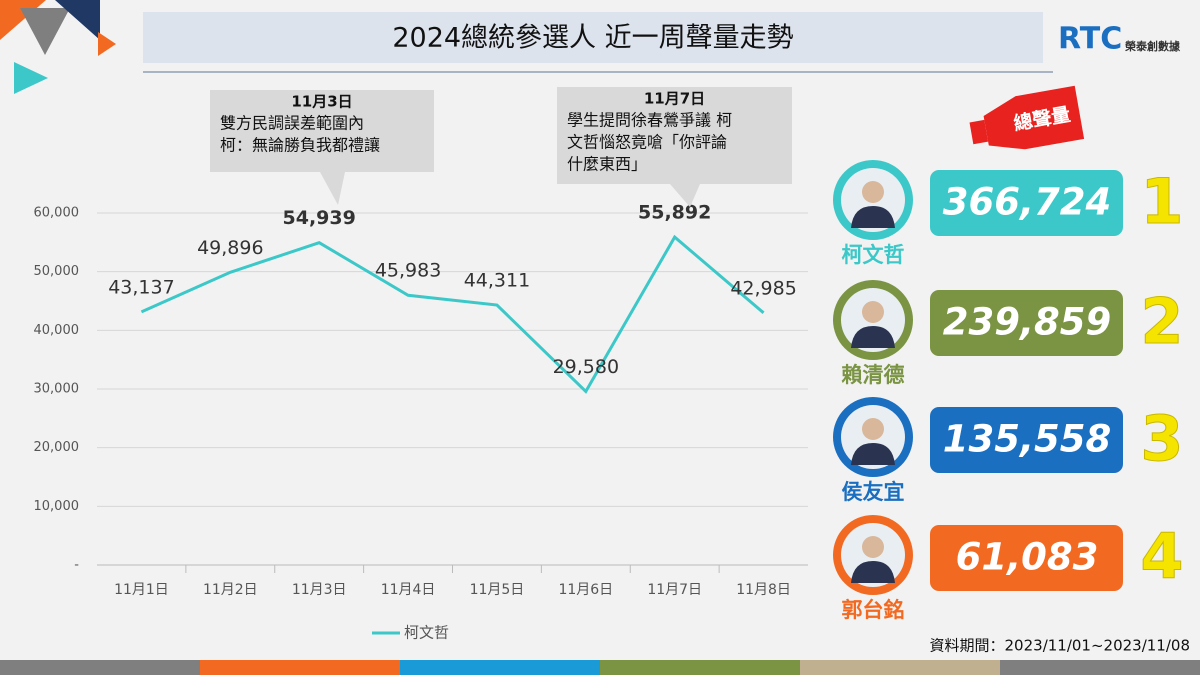 Image resolution: width=1200 pixels, height=675 pixels. I want to click on y-tick-label: 20,000, so click(57, 447).